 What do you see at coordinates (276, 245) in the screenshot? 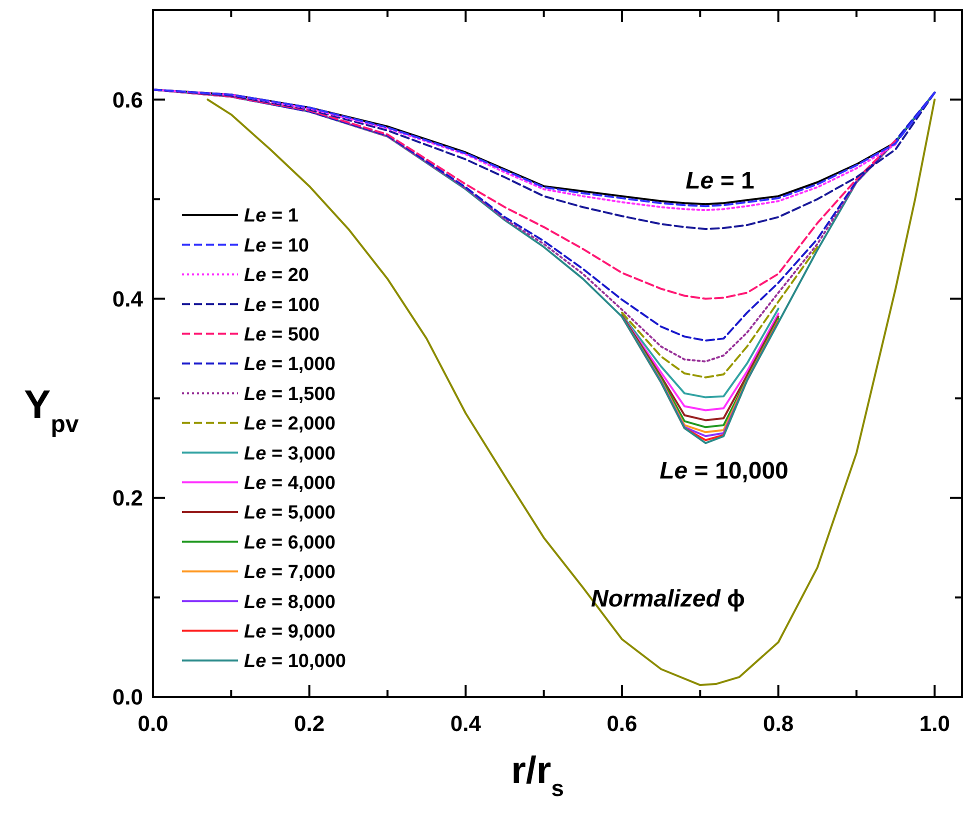
I see `legend-label: Le = 10` at bounding box center [276, 245].